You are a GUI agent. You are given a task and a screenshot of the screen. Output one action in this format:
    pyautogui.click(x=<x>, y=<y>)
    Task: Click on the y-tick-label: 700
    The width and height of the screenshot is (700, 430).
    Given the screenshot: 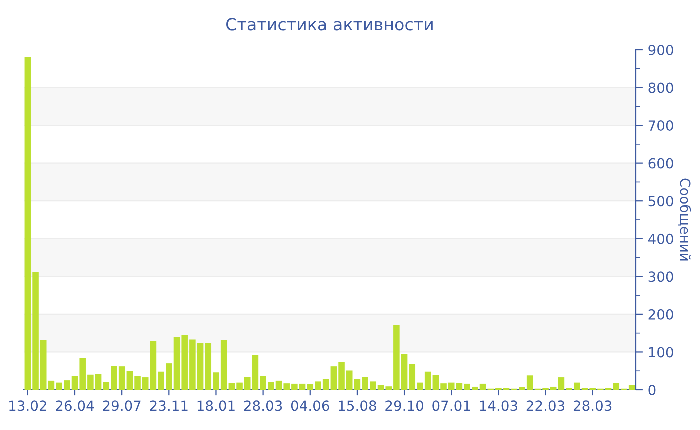 What is the action you would take?
    pyautogui.click(x=661, y=126)
    